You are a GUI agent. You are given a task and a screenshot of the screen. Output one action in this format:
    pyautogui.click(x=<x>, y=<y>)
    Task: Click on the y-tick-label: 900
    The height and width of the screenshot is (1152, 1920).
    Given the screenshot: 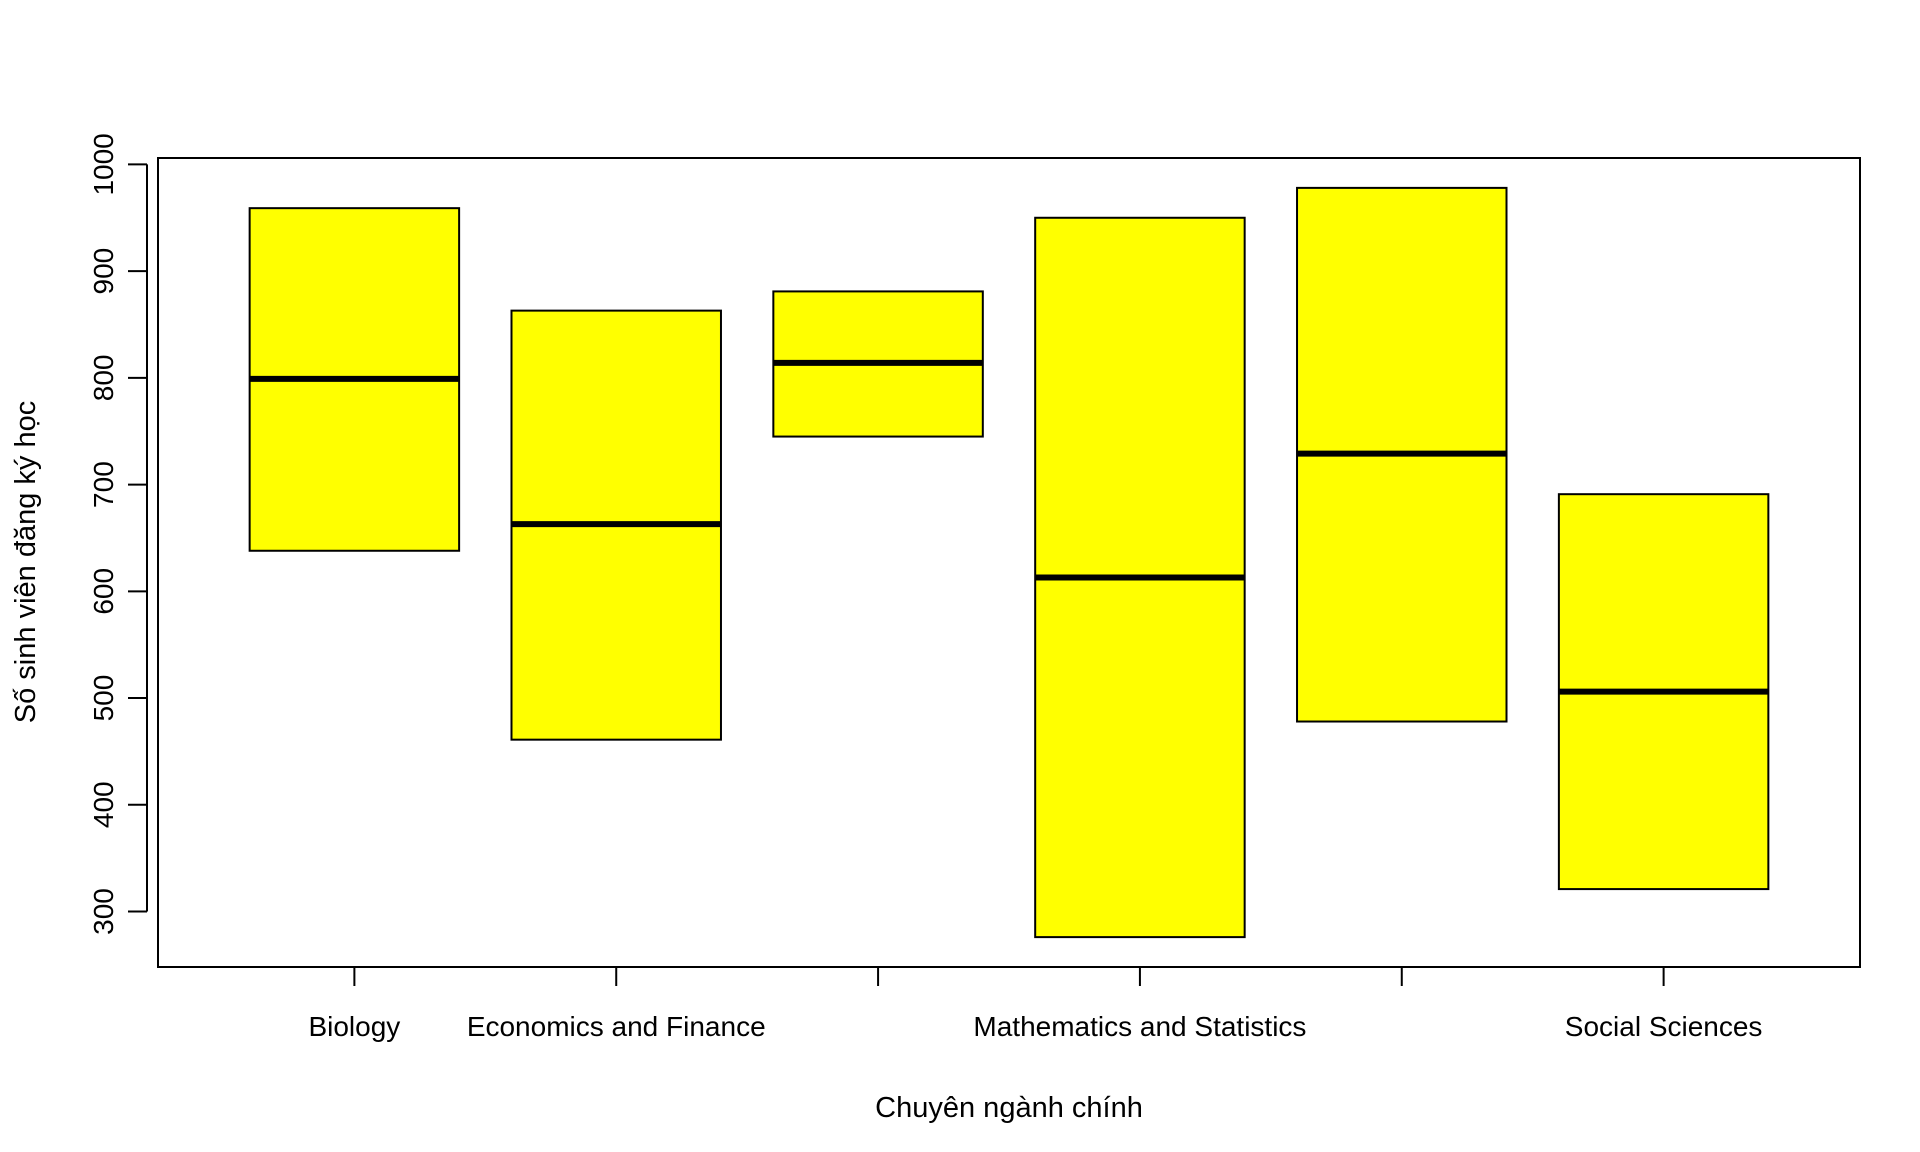 What is the action you would take?
    pyautogui.click(x=103, y=271)
    